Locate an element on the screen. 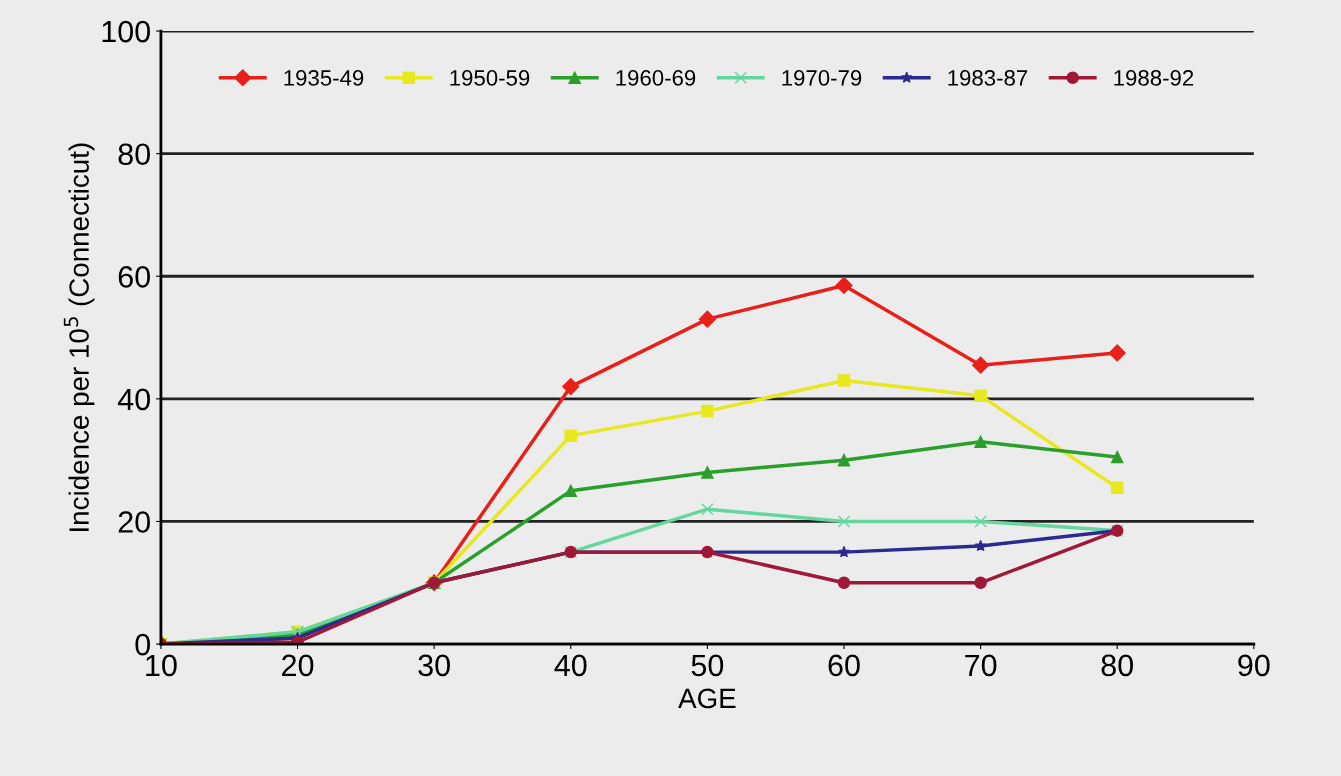 Image resolution: width=1341 pixels, height=776 pixels. legend-label: 1970-79 is located at coordinates (822, 78).